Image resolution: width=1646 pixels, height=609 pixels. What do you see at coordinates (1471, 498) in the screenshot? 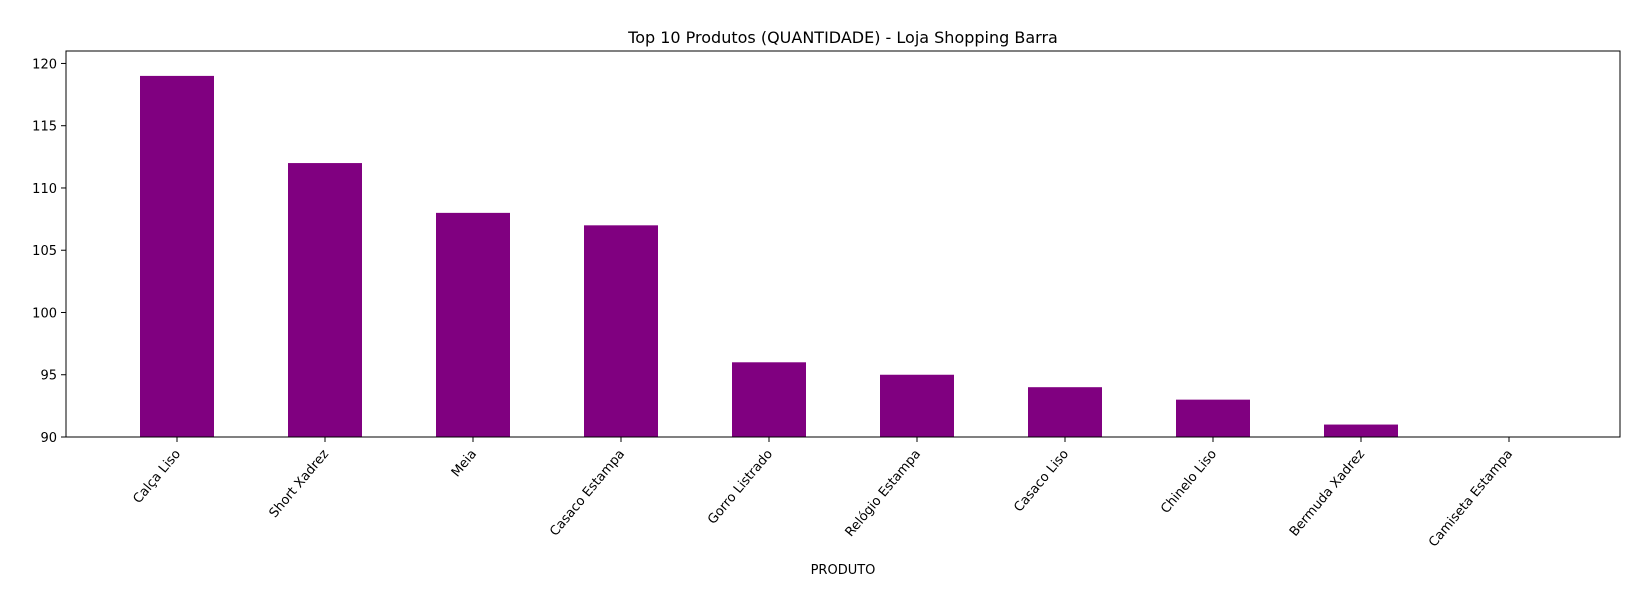
I see `x-tick-label: Camiseta Estampa` at bounding box center [1471, 498].